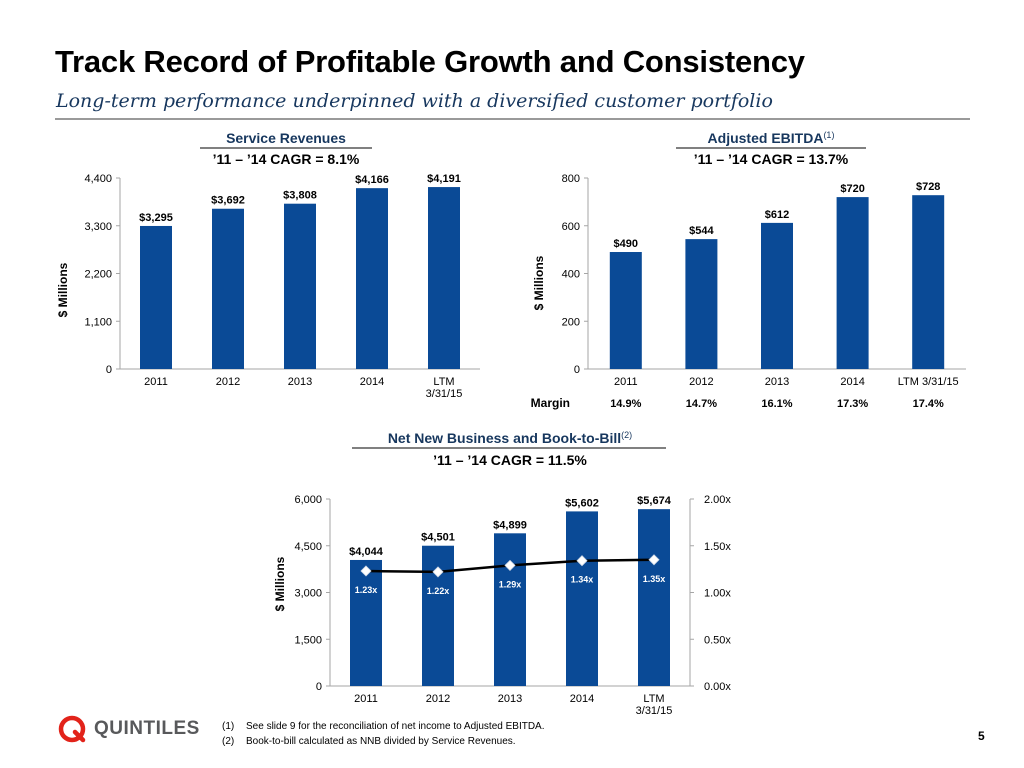 This screenshot has width=1024, height=768. What do you see at coordinates (438, 538) in the screenshot?
I see `bar-data-label: $4,501` at bounding box center [438, 538].